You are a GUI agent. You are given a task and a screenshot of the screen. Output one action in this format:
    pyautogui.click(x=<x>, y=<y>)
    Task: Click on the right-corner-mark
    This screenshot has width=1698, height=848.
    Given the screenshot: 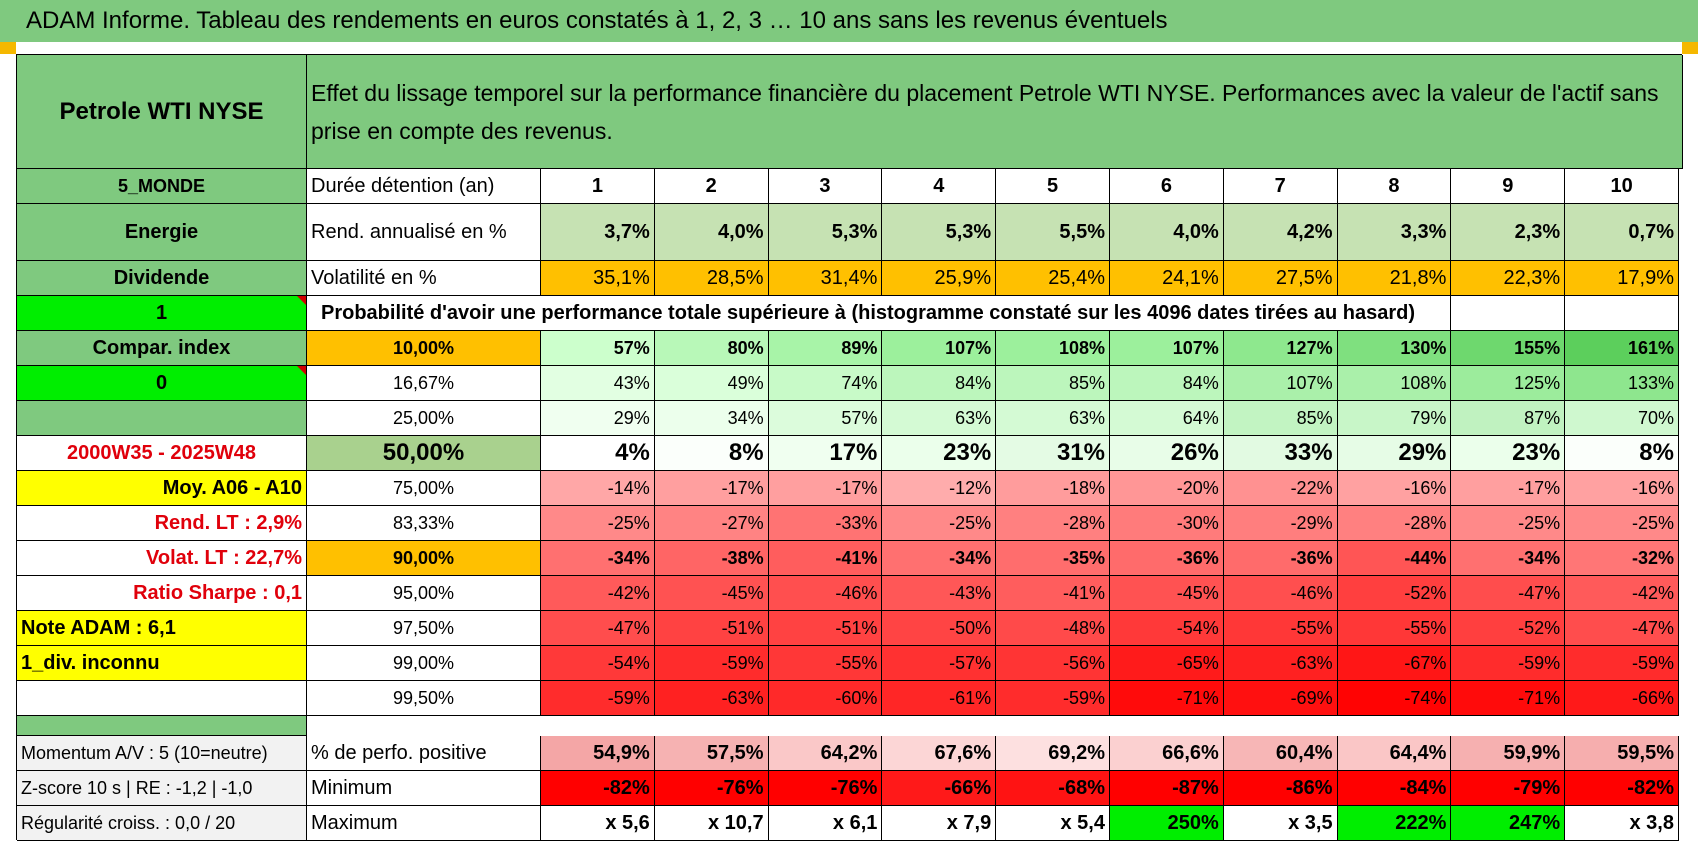 What is the action you would take?
    pyautogui.click(x=1690, y=48)
    